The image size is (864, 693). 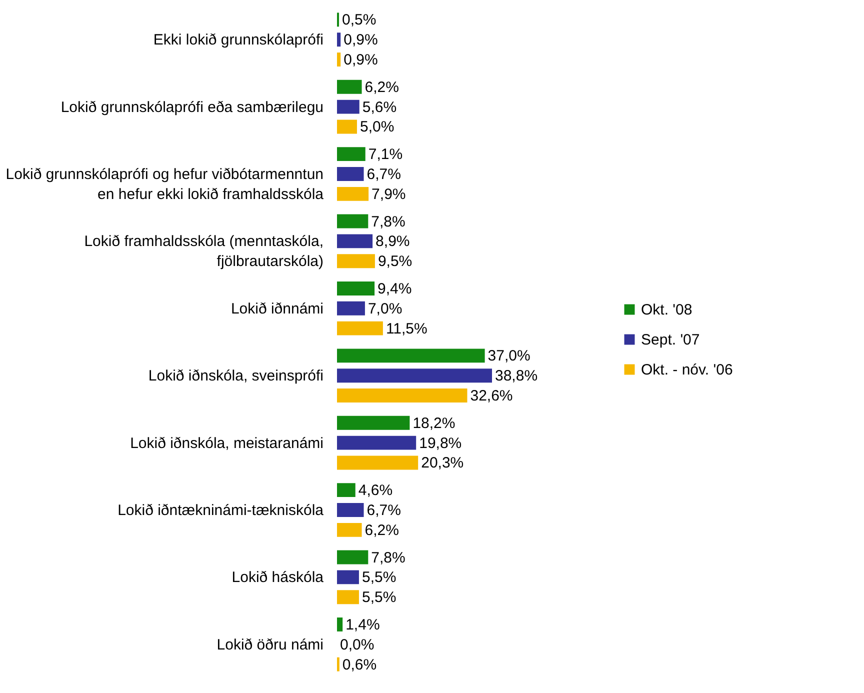 What do you see at coordinates (491, 396) in the screenshot?
I see `data-label: 32,6%` at bounding box center [491, 396].